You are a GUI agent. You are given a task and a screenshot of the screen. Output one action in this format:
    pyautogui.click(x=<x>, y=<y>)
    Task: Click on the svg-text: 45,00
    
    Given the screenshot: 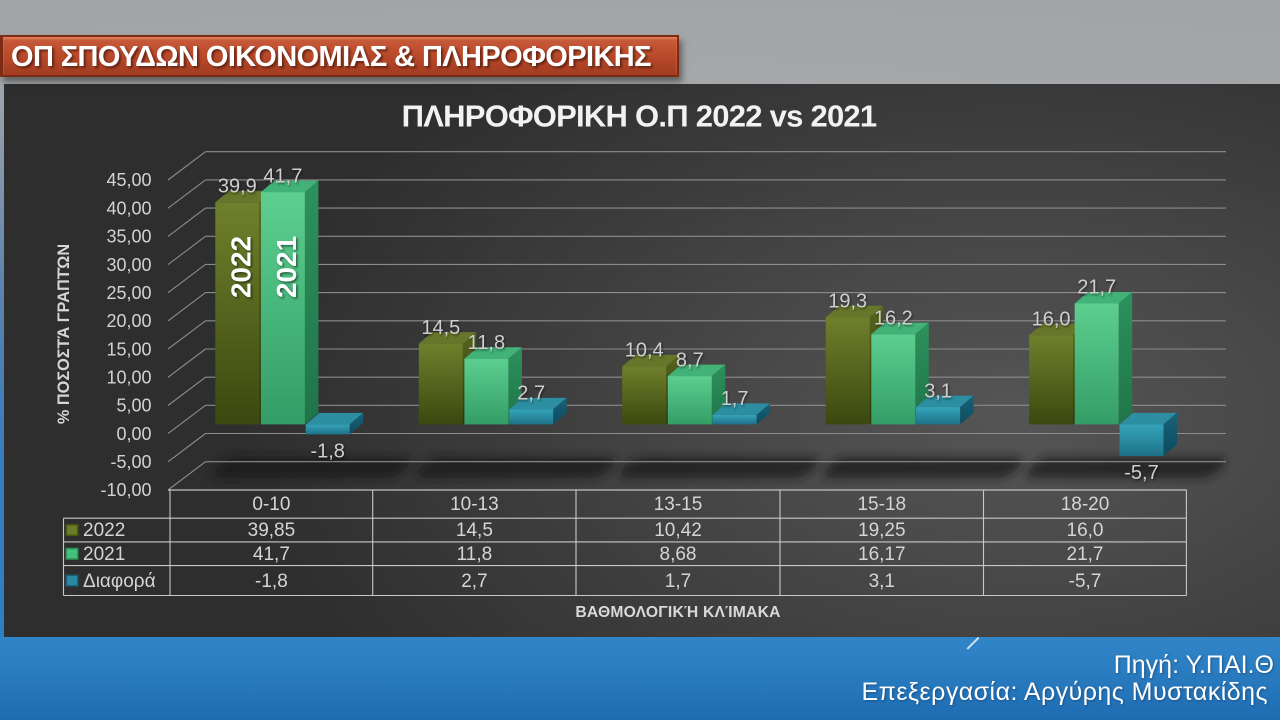 What is the action you would take?
    pyautogui.click(x=128, y=180)
    